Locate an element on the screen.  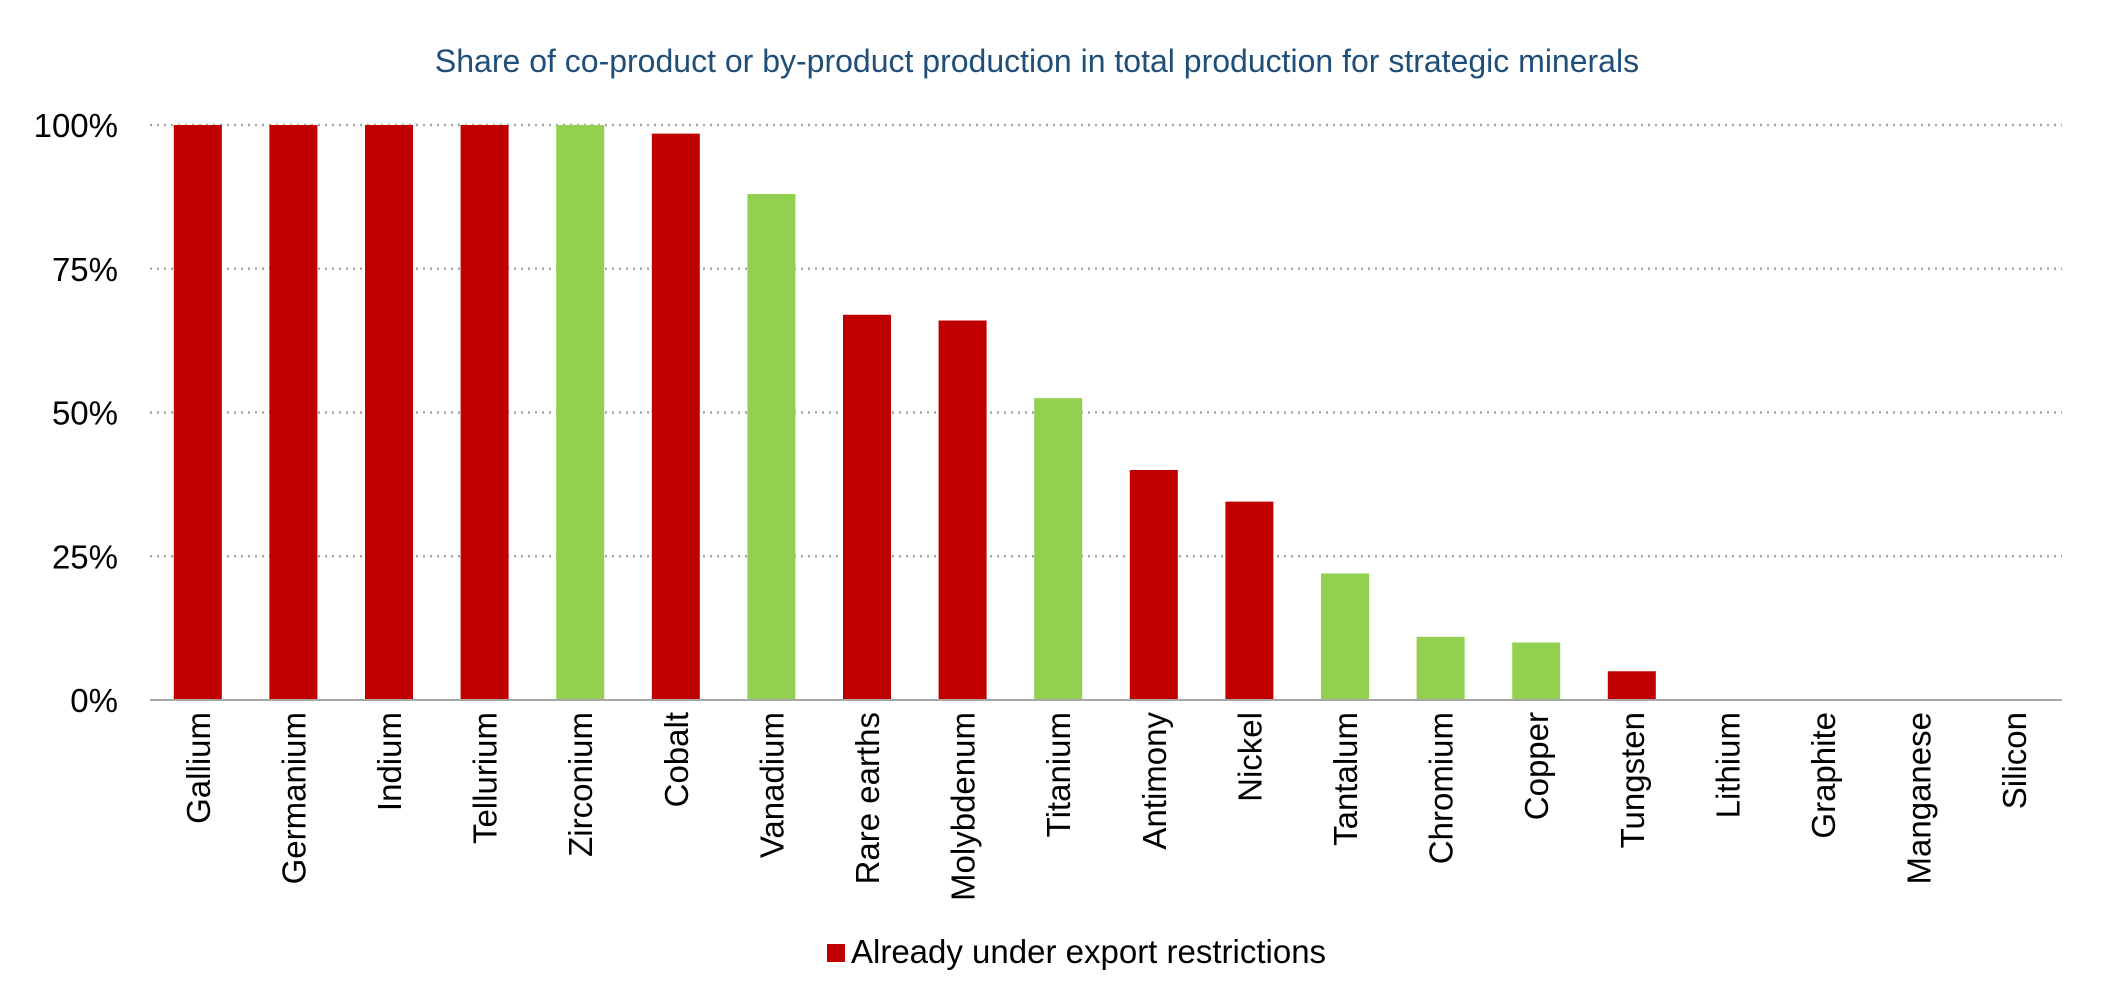
x-label-titanium: Titanium is located at coordinates (1058, 774).